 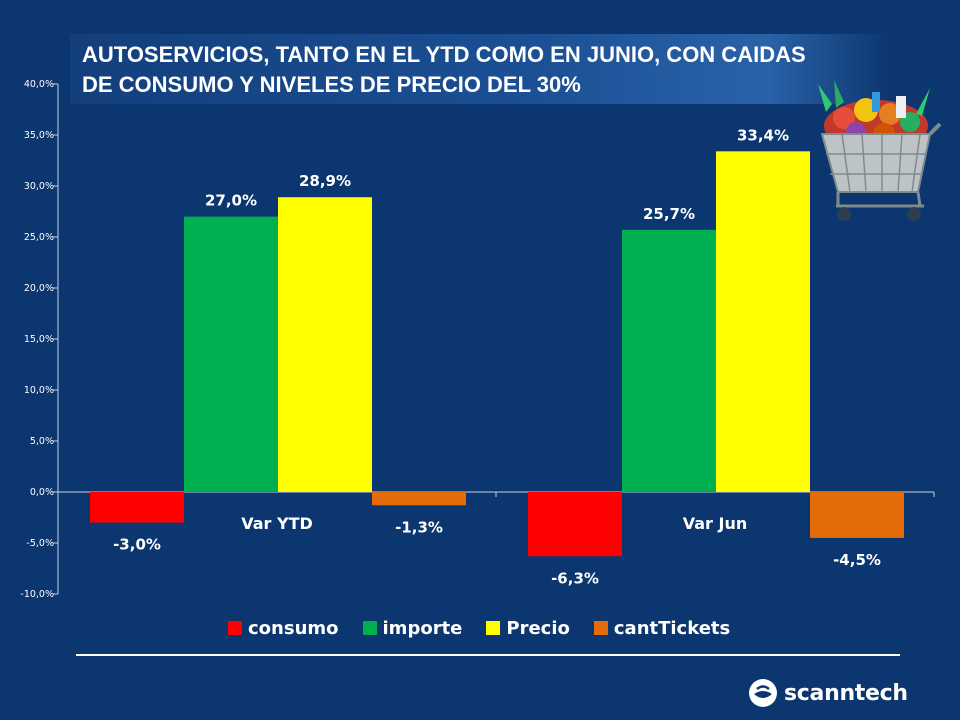 I want to click on scanntech-logo-icon, so click(x=763, y=693).